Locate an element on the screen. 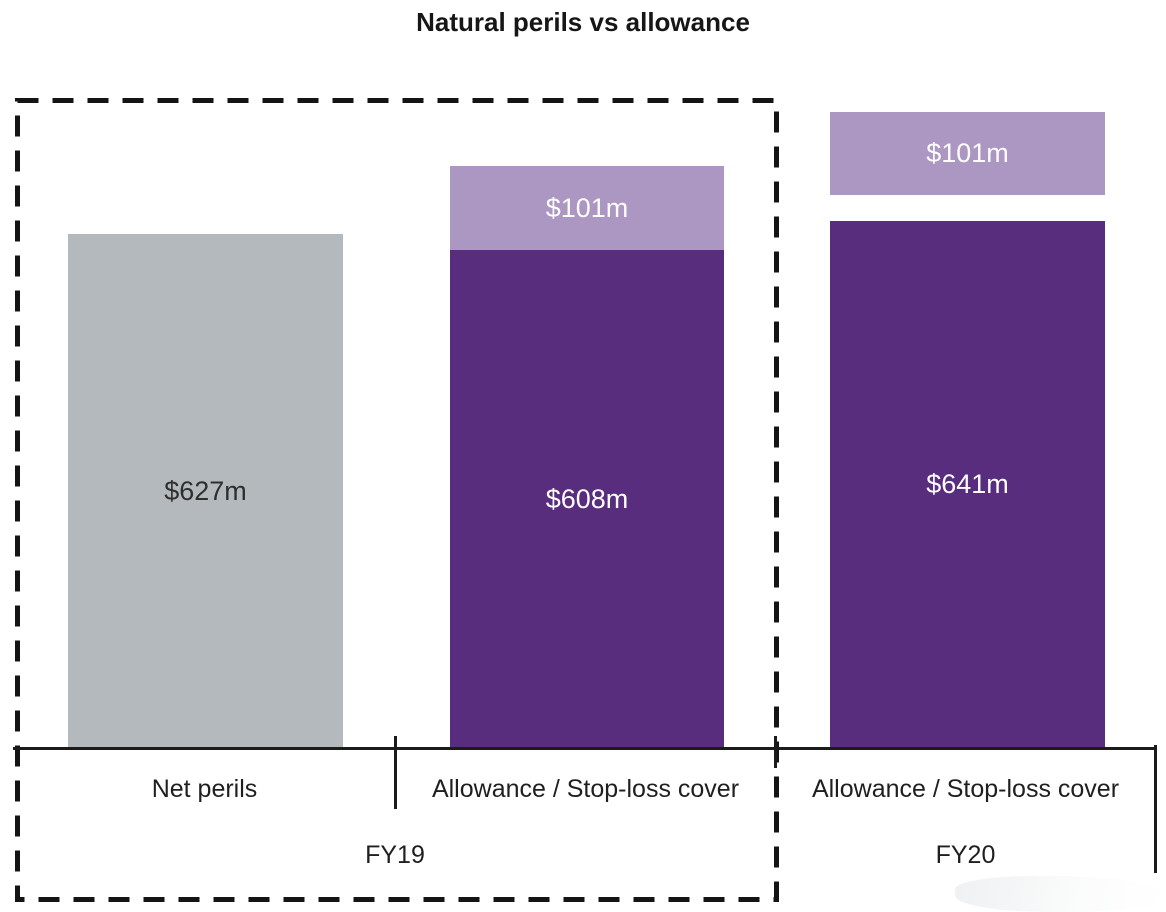  group-label-fy19: FY19 is located at coordinates (395, 855).